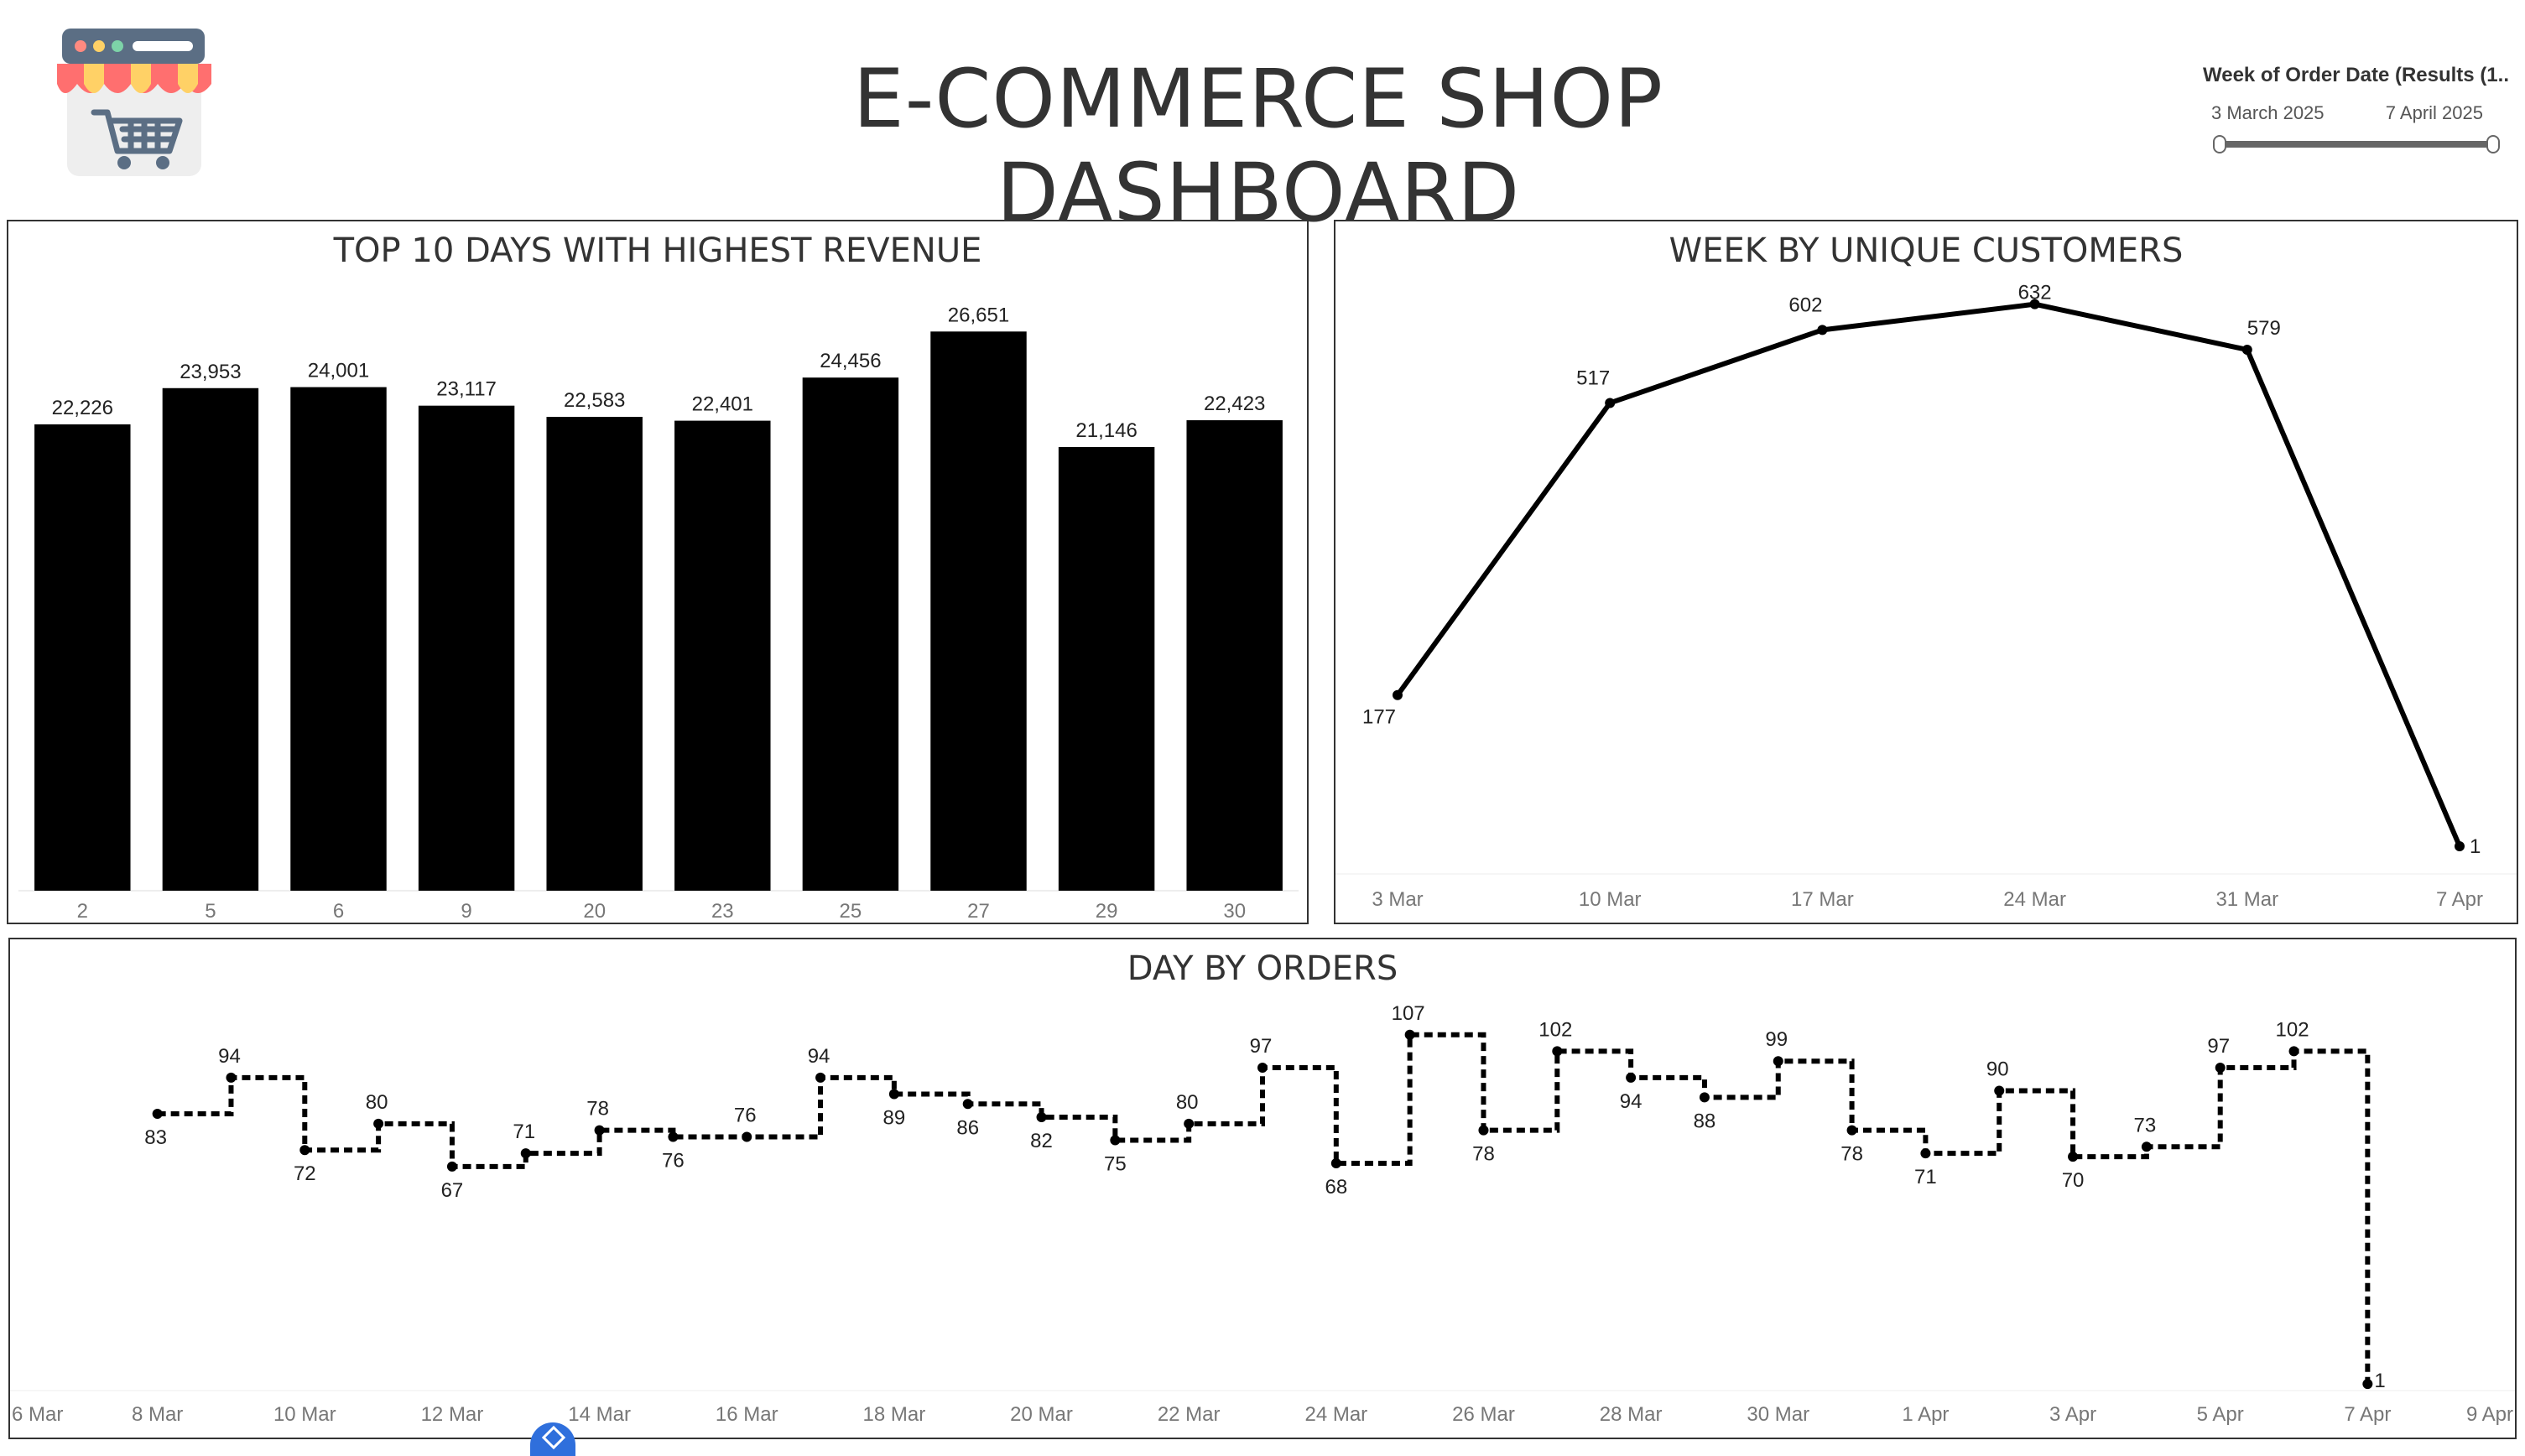  Describe the element at coordinates (82, 911) in the screenshot. I see `x-tick-label: 2` at that location.